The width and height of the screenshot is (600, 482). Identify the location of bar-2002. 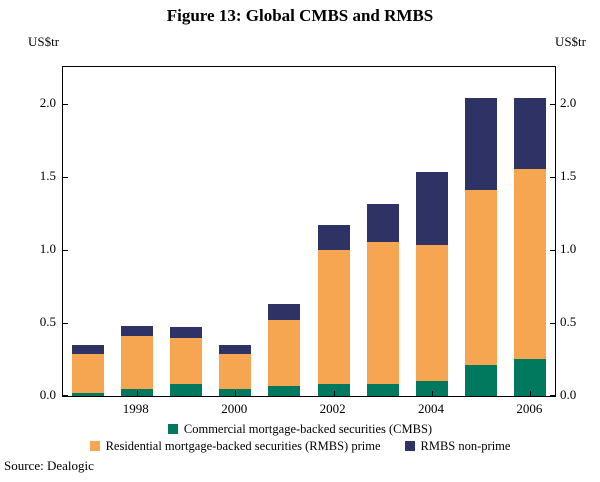
(333, 310).